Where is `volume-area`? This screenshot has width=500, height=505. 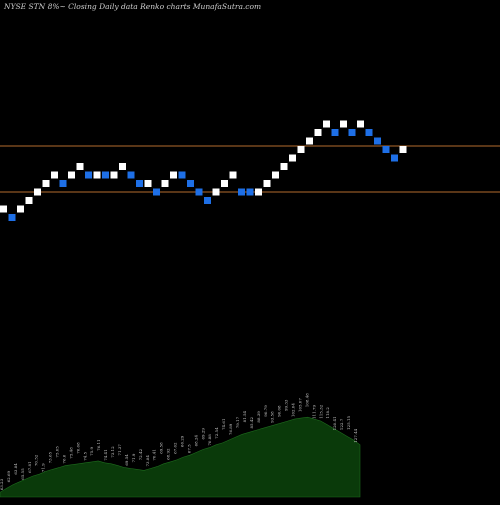
volume-area is located at coordinates (180, 457).